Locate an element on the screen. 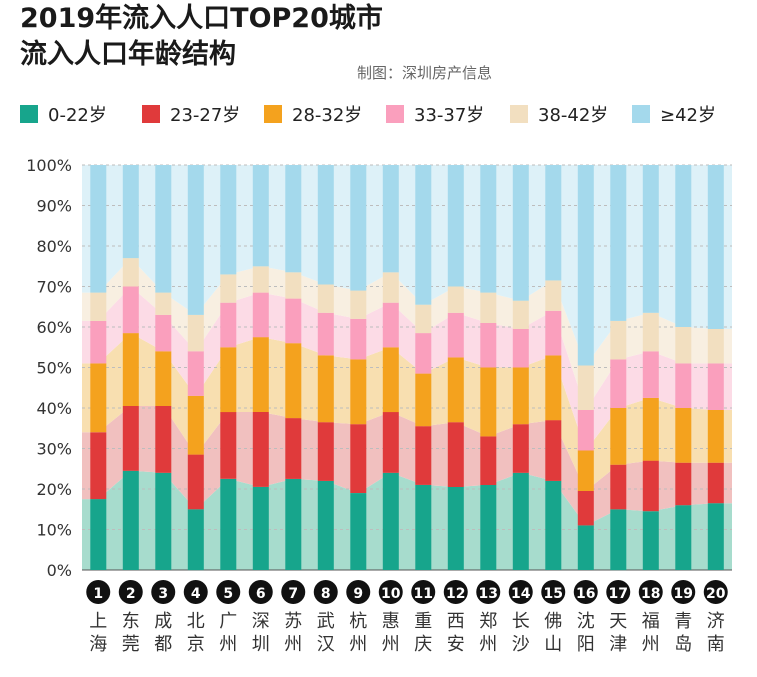  chart-credit: 制图：深圳房产信息 is located at coordinates (425, 73).